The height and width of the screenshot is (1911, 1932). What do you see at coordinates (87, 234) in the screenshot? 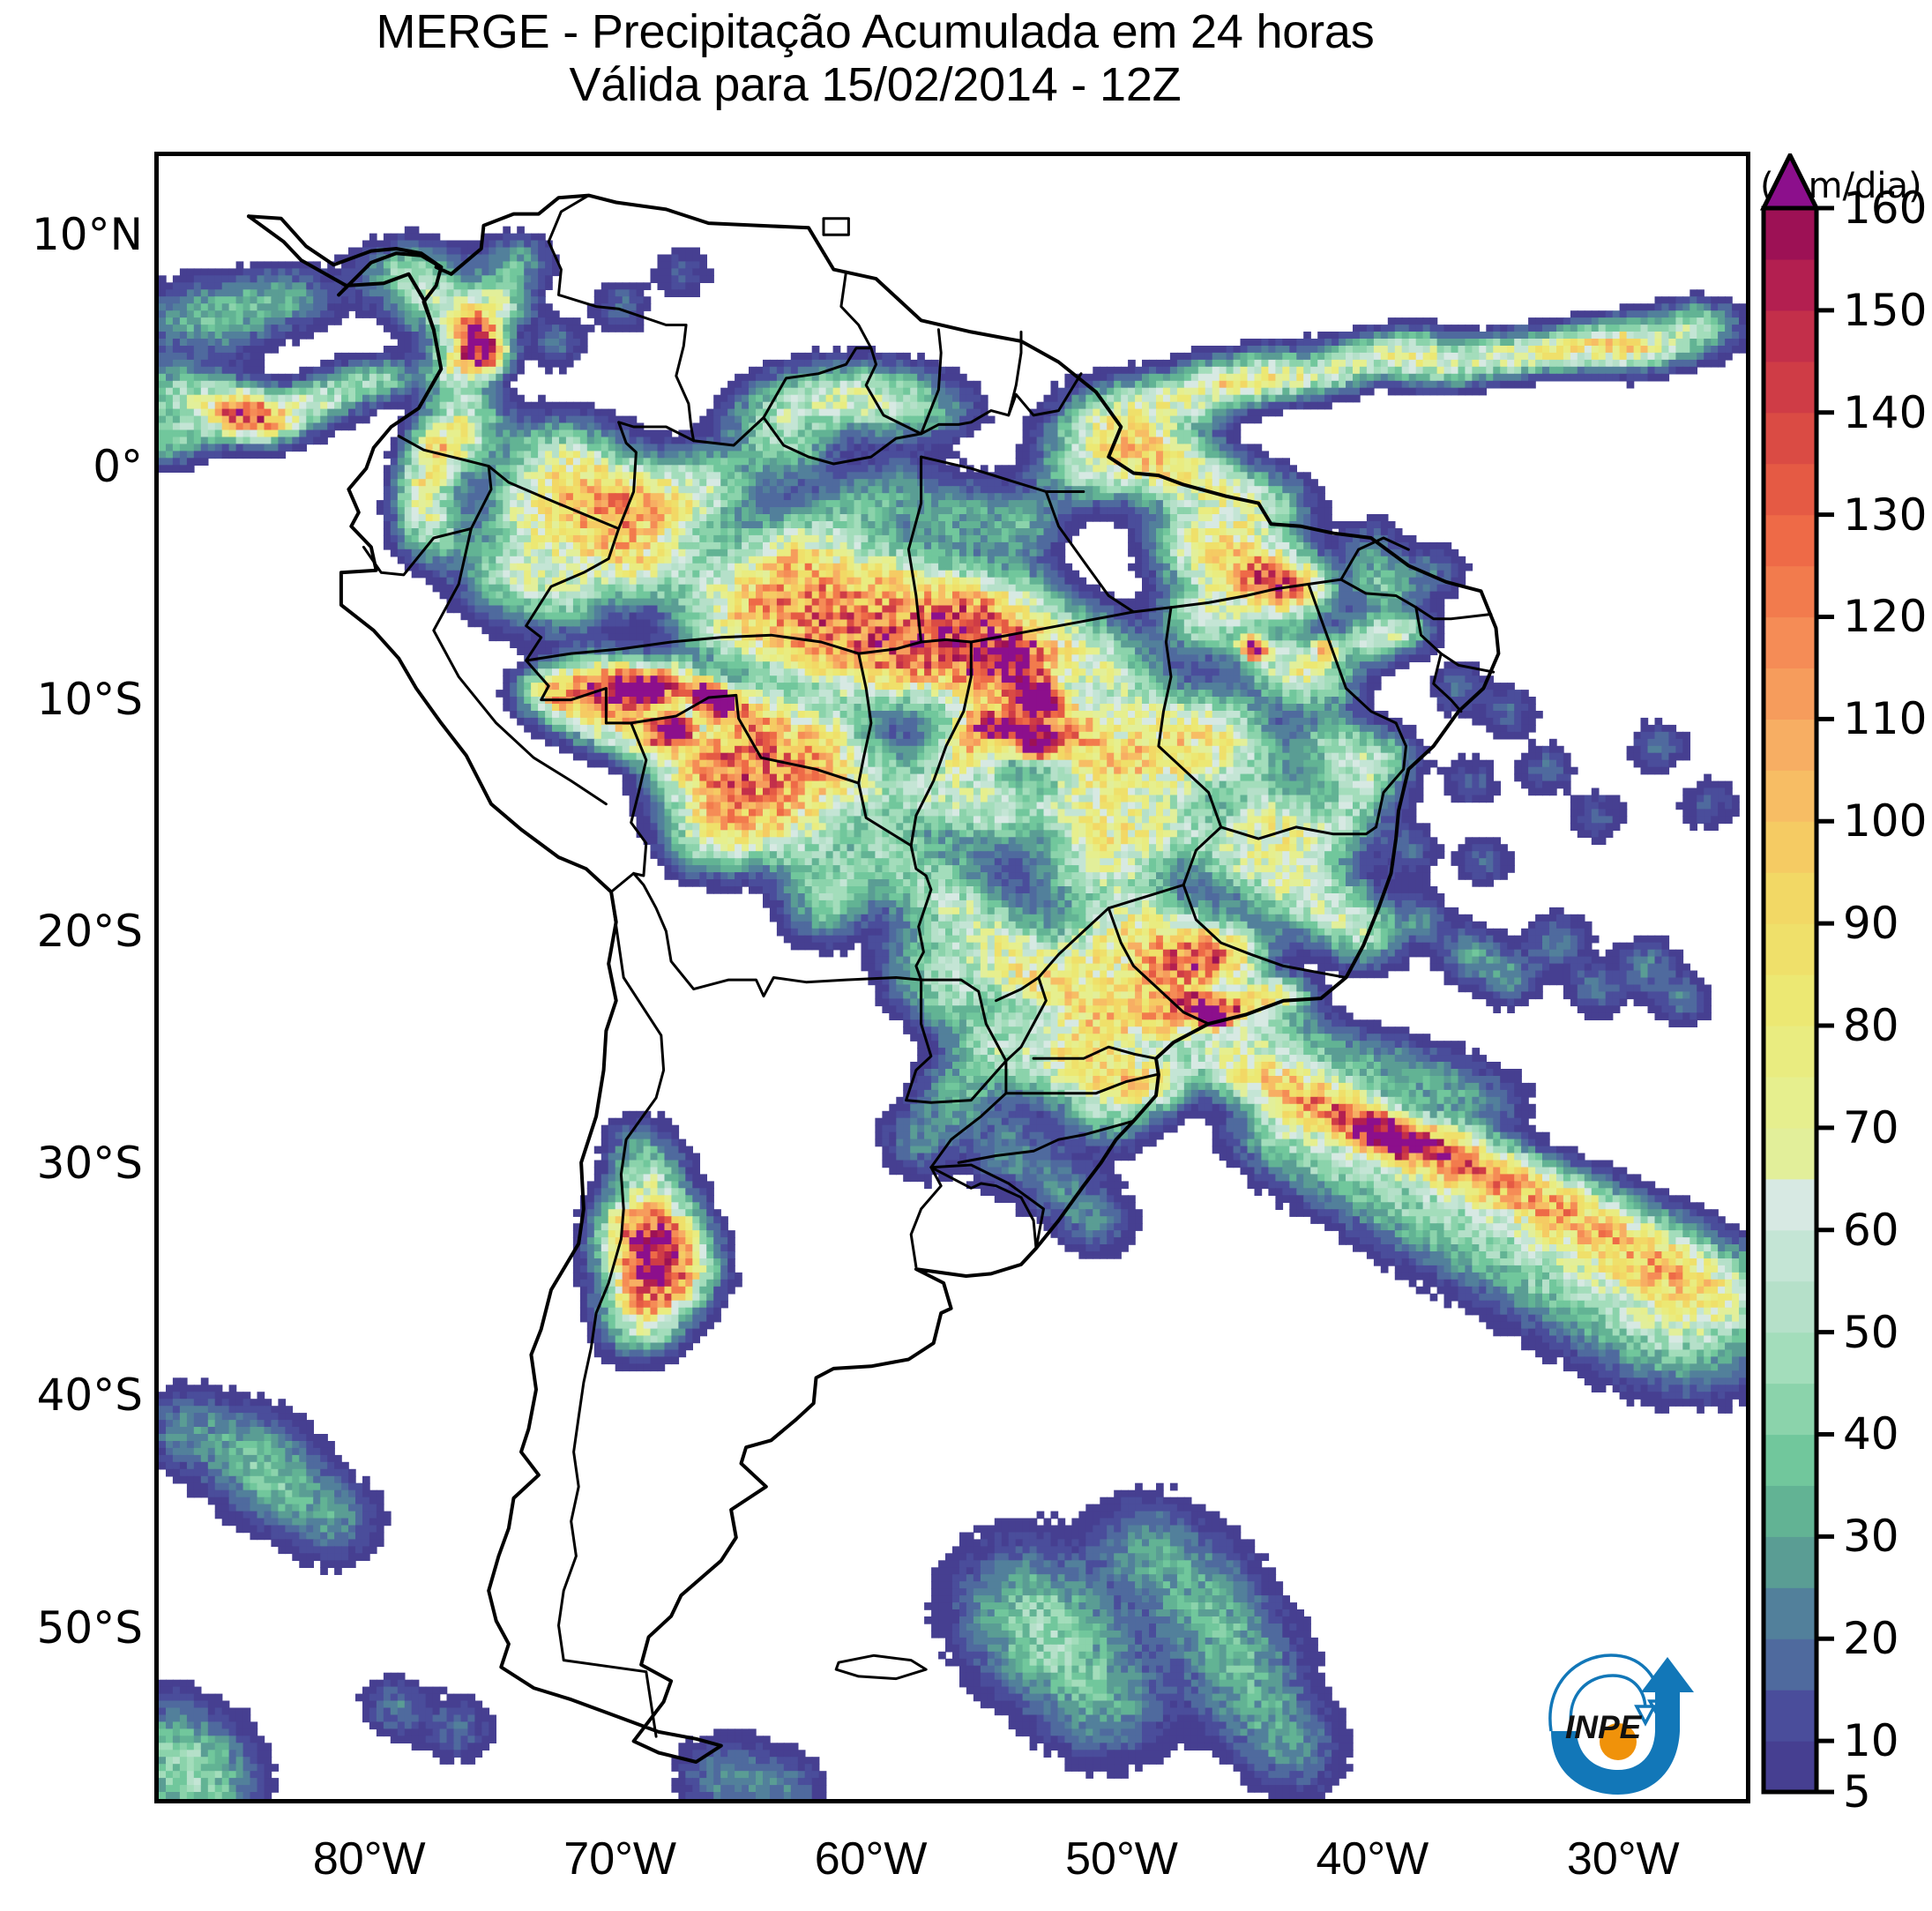
I see `y-axis-tick-0: 10°N` at bounding box center [87, 234].